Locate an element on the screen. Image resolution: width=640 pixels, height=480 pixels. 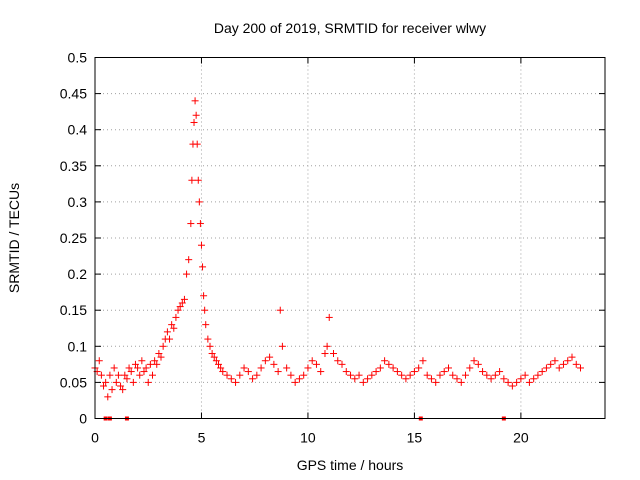
y-tick-label: 0.05 is located at coordinates (73, 382).